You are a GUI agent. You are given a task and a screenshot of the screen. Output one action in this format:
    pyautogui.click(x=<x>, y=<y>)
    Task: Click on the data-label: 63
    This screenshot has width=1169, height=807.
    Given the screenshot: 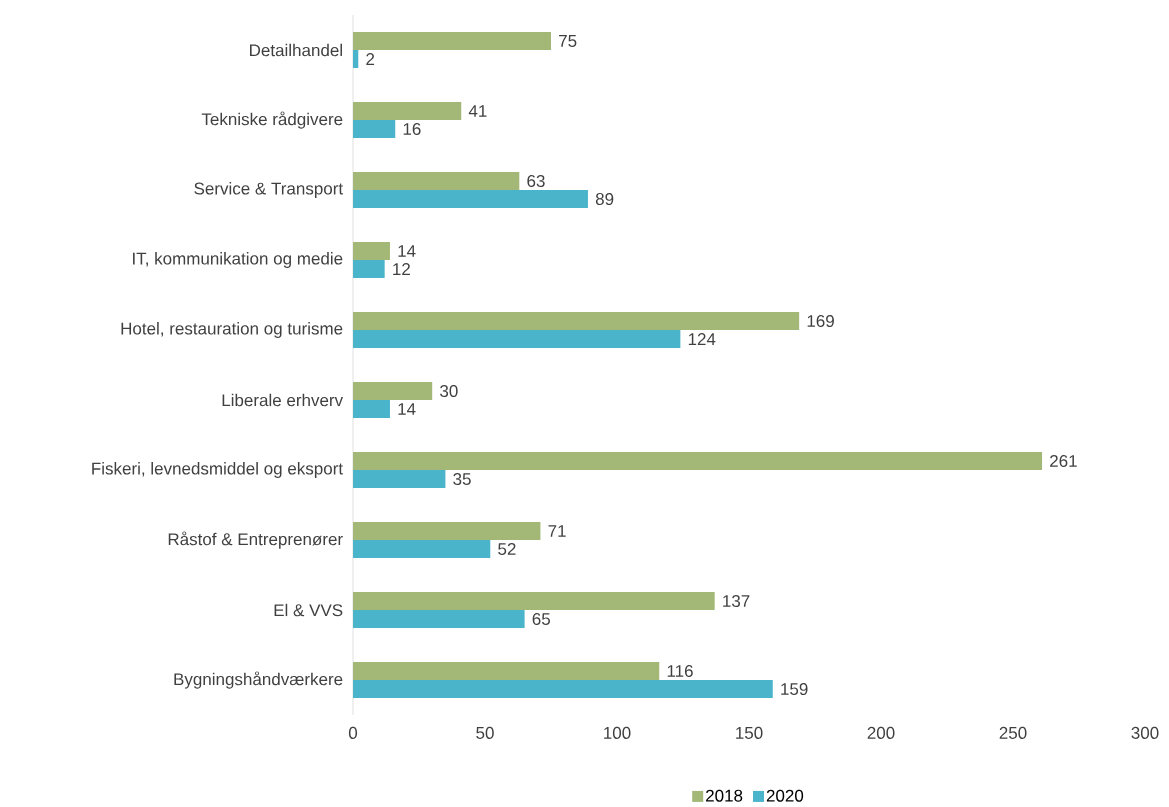 What is the action you would take?
    pyautogui.click(x=536, y=181)
    